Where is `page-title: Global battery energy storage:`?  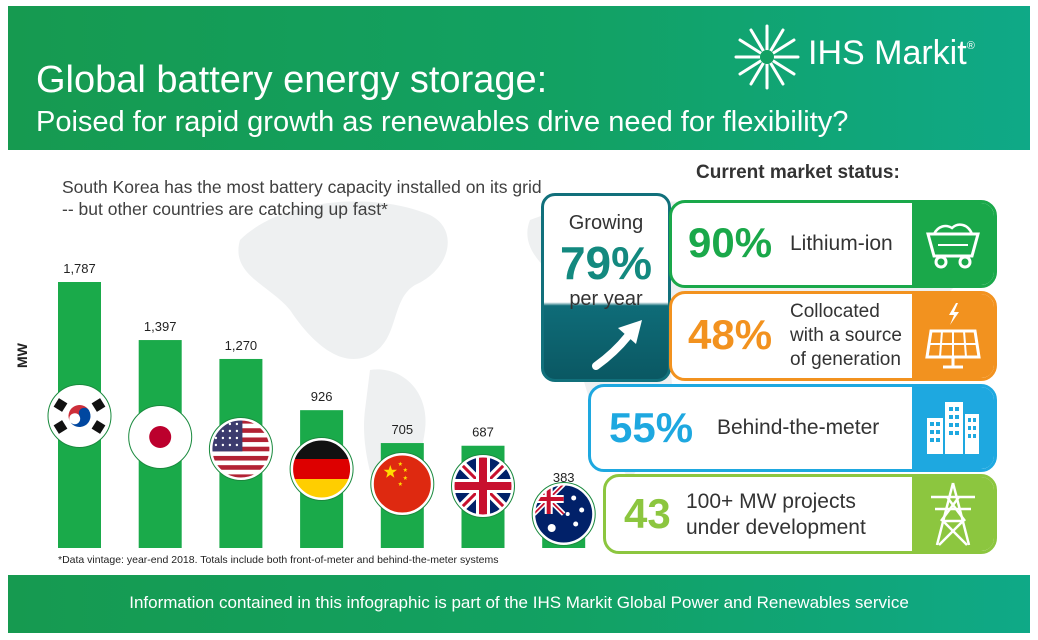 page-title: Global battery energy storage: is located at coordinates (292, 80).